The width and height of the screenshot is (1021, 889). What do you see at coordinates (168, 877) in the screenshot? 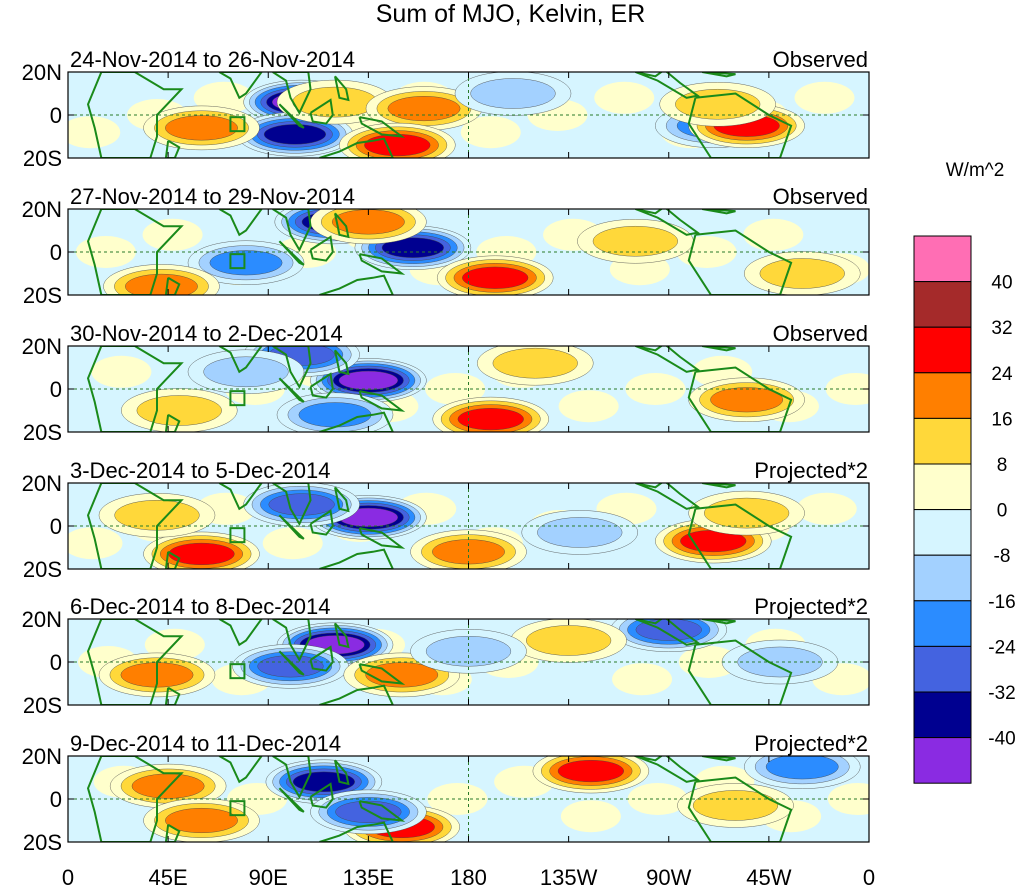
I see `x-tick-label: 45E` at bounding box center [168, 877].